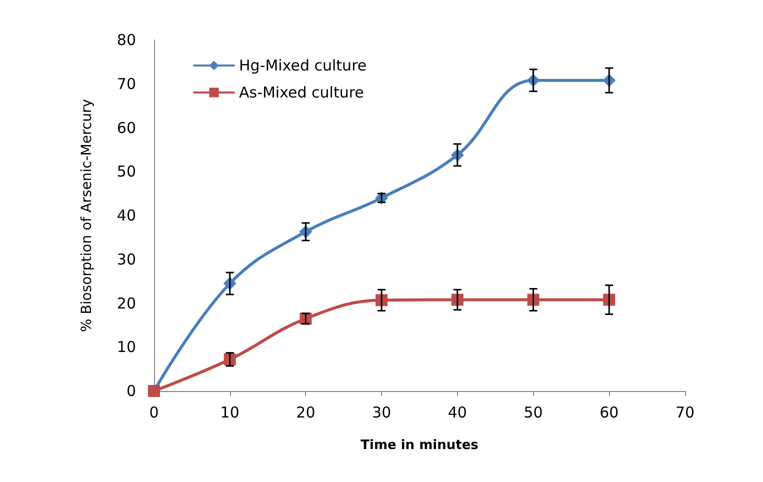 This screenshot has width=763, height=482. I want to click on legend-label: Hg-Mixed culture, so click(303, 65).